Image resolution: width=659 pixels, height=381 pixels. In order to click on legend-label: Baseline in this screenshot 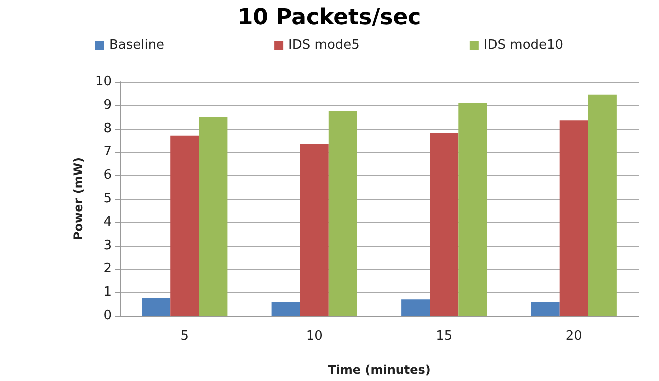, I will do `click(137, 45)`.